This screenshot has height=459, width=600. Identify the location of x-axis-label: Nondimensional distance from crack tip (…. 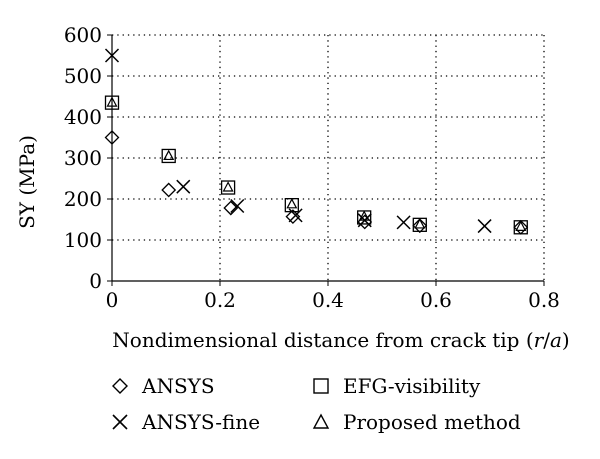
(340, 340).